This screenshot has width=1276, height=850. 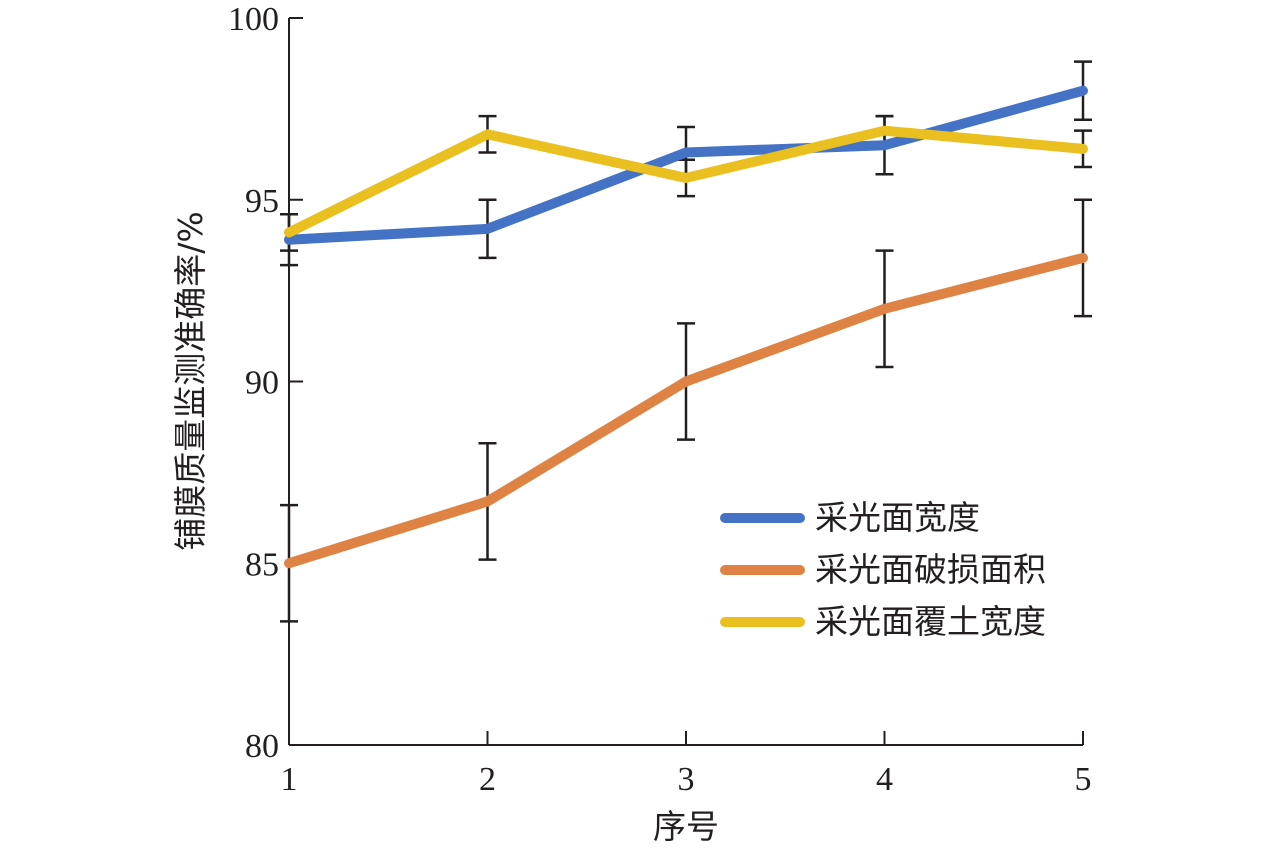 I want to click on legend-label: 采光面破损面积, so click(x=930, y=569).